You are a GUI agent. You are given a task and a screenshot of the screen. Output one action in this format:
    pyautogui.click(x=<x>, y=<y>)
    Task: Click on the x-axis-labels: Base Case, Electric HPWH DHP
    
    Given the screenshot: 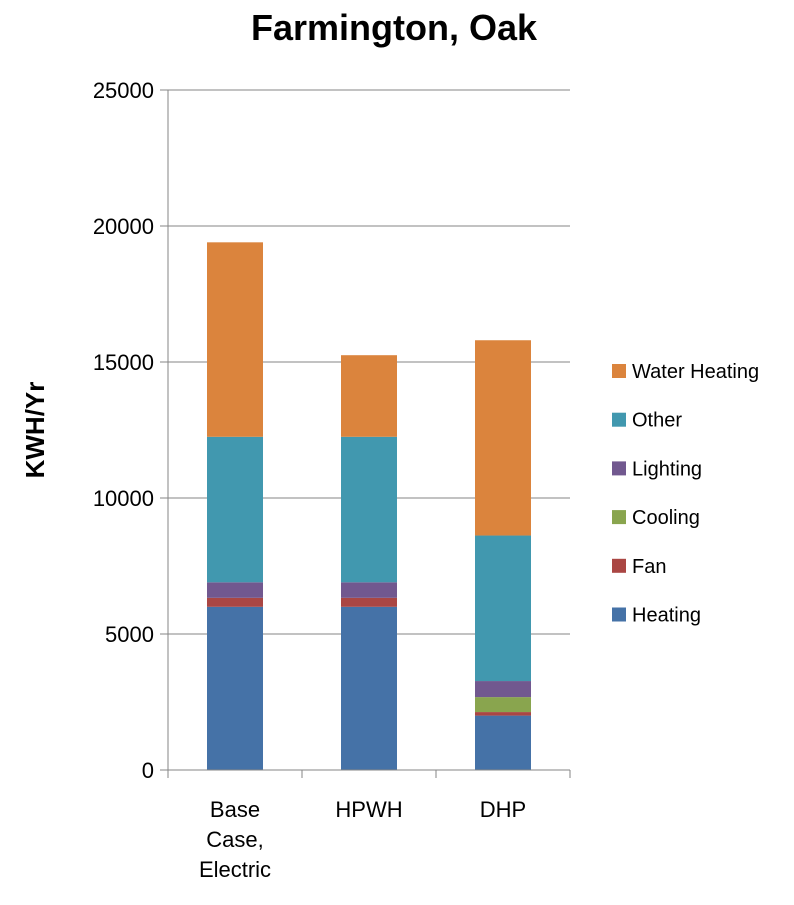 What is the action you would take?
    pyautogui.click(x=362, y=839)
    